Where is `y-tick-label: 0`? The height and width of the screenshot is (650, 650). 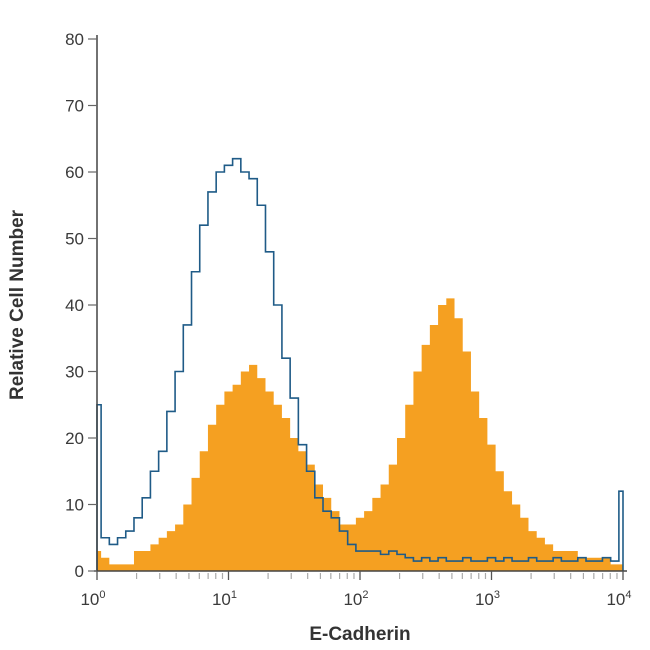
y-tick-label: 0 is located at coordinates (79, 571).